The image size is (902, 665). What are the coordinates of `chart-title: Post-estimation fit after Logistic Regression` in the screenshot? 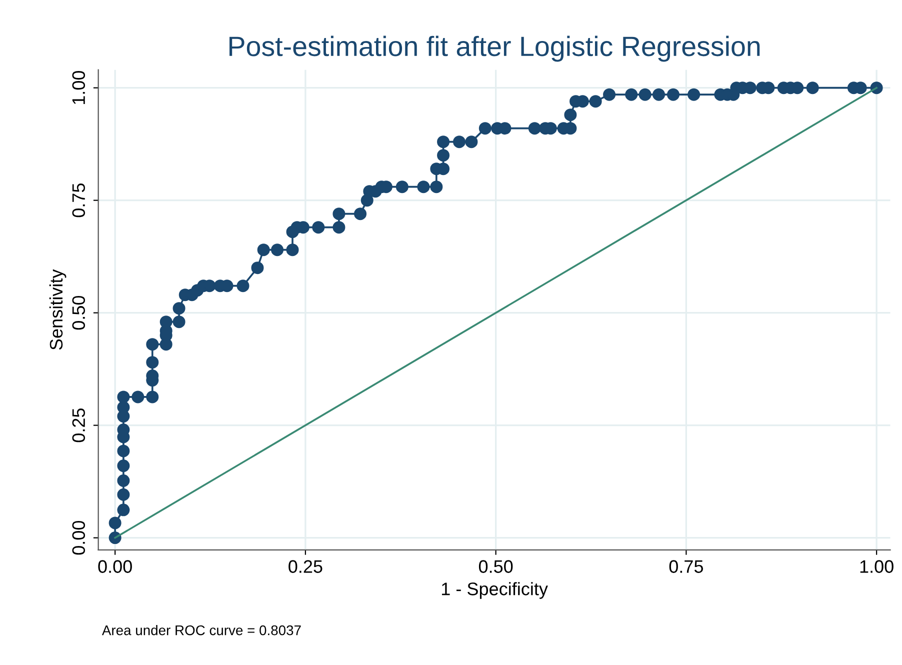 It's located at (495, 49).